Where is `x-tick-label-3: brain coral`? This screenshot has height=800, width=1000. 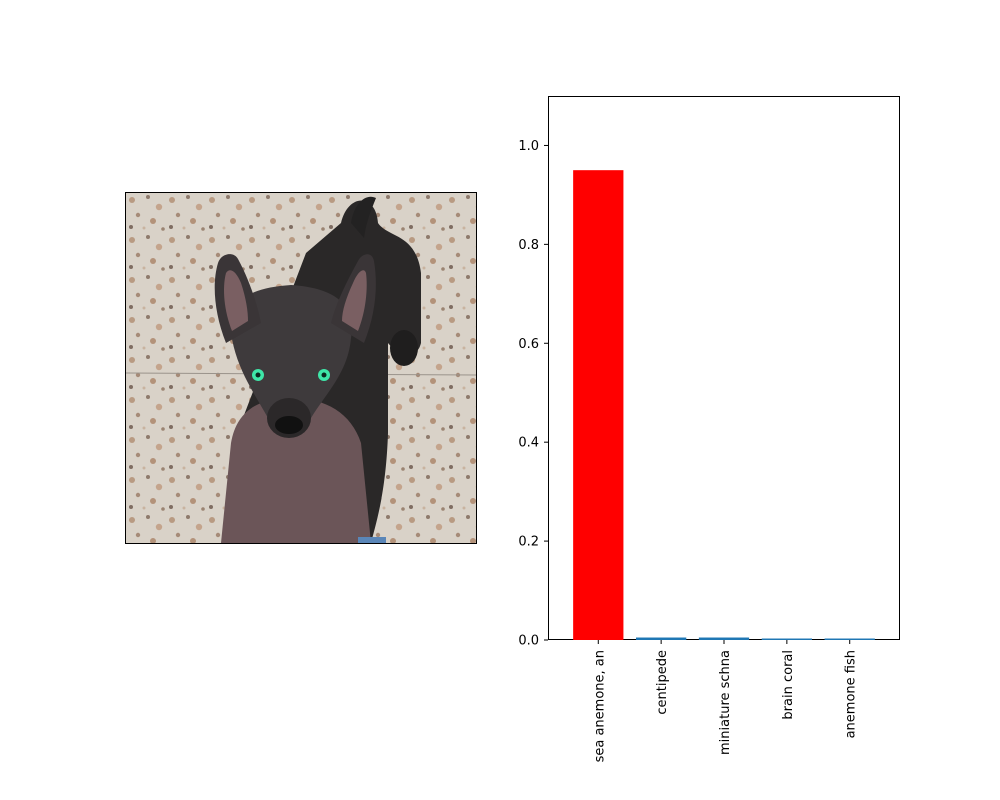 x-tick-label-3: brain coral is located at coordinates (788, 685).